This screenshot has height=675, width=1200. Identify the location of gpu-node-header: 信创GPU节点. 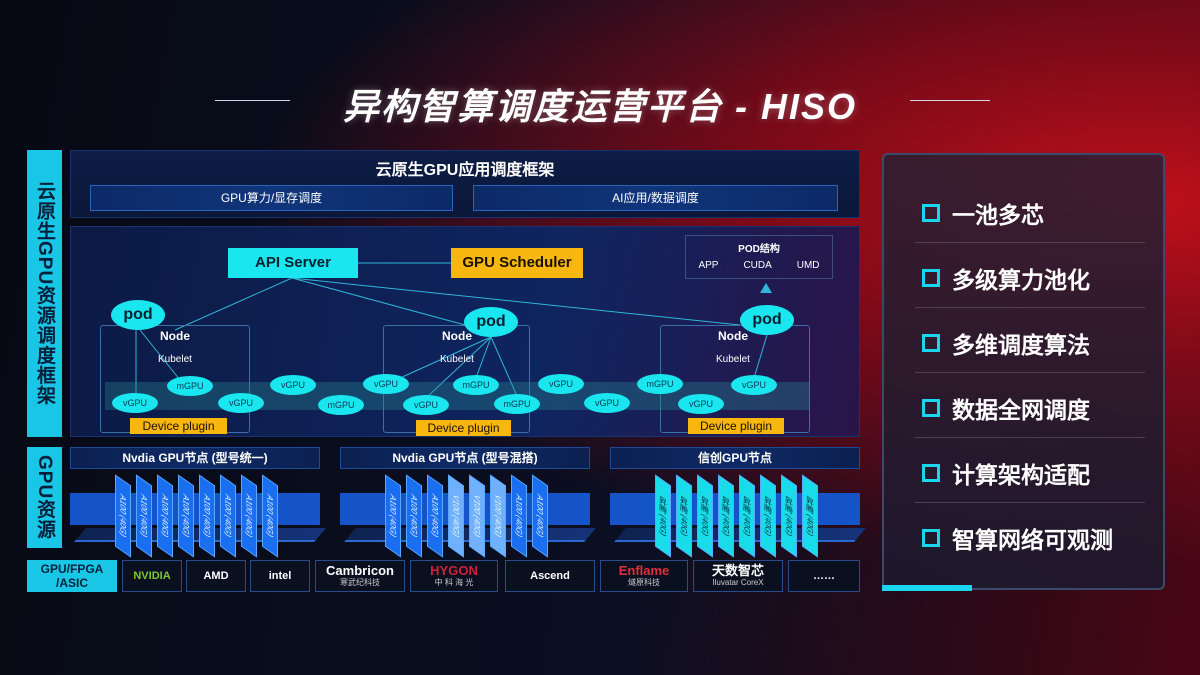
(735, 458).